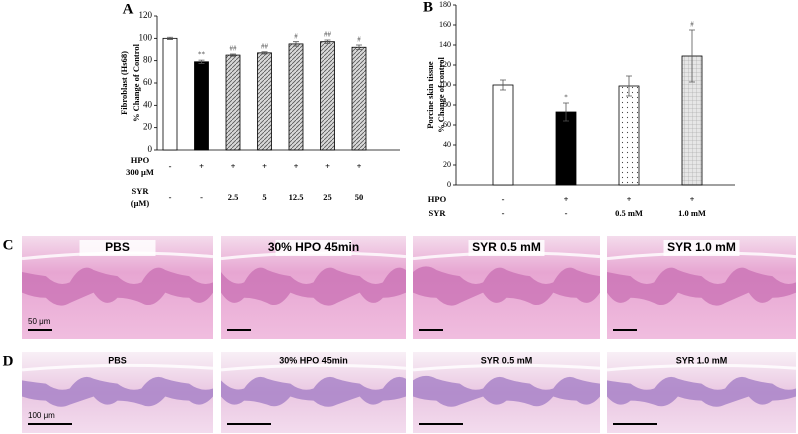 Image resolution: width=798 pixels, height=434 pixels. What do you see at coordinates (140, 203) in the screenshot?
I see `row-label: (μM)` at bounding box center [140, 203].